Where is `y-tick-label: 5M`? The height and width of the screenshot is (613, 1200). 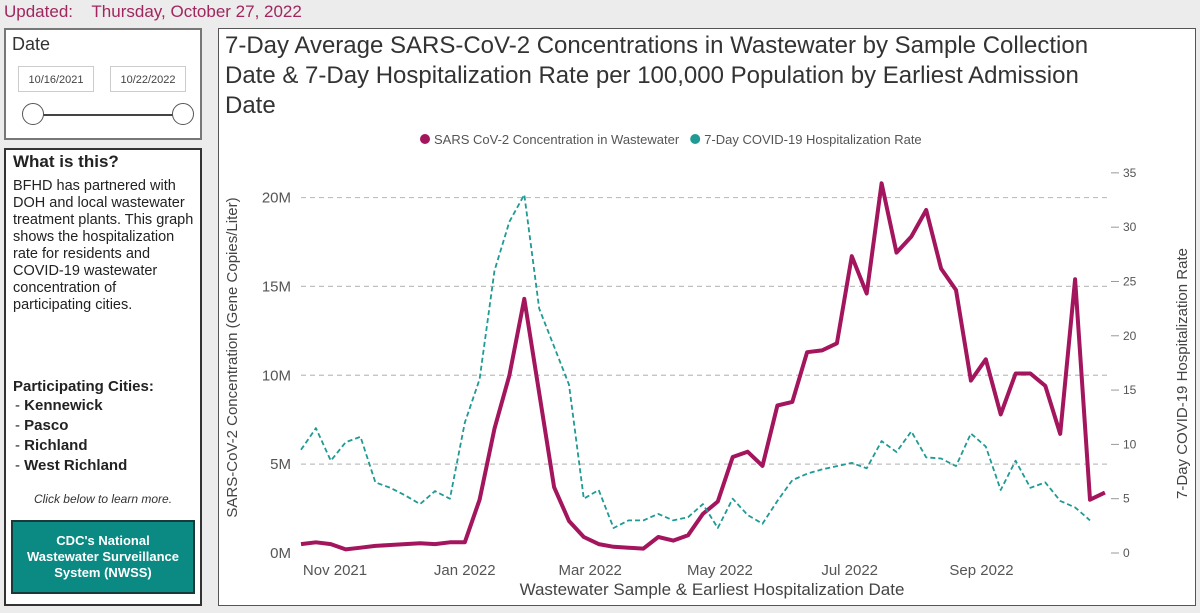 y-tick-label: 5M is located at coordinates (280, 464).